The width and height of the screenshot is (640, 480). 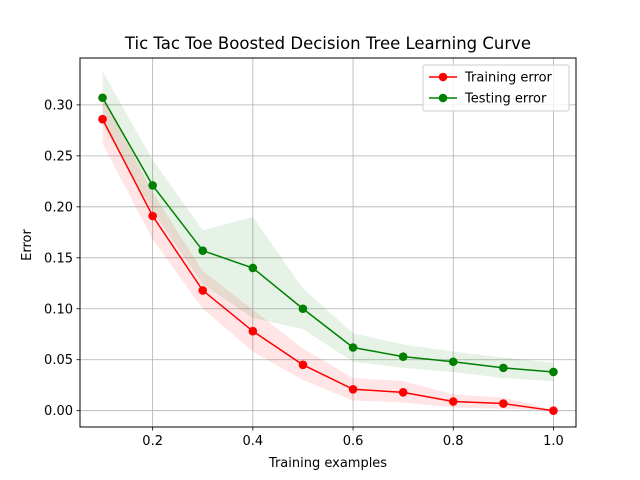 What do you see at coordinates (58, 207) in the screenshot?
I see `y-tick-label: 0.20` at bounding box center [58, 207].